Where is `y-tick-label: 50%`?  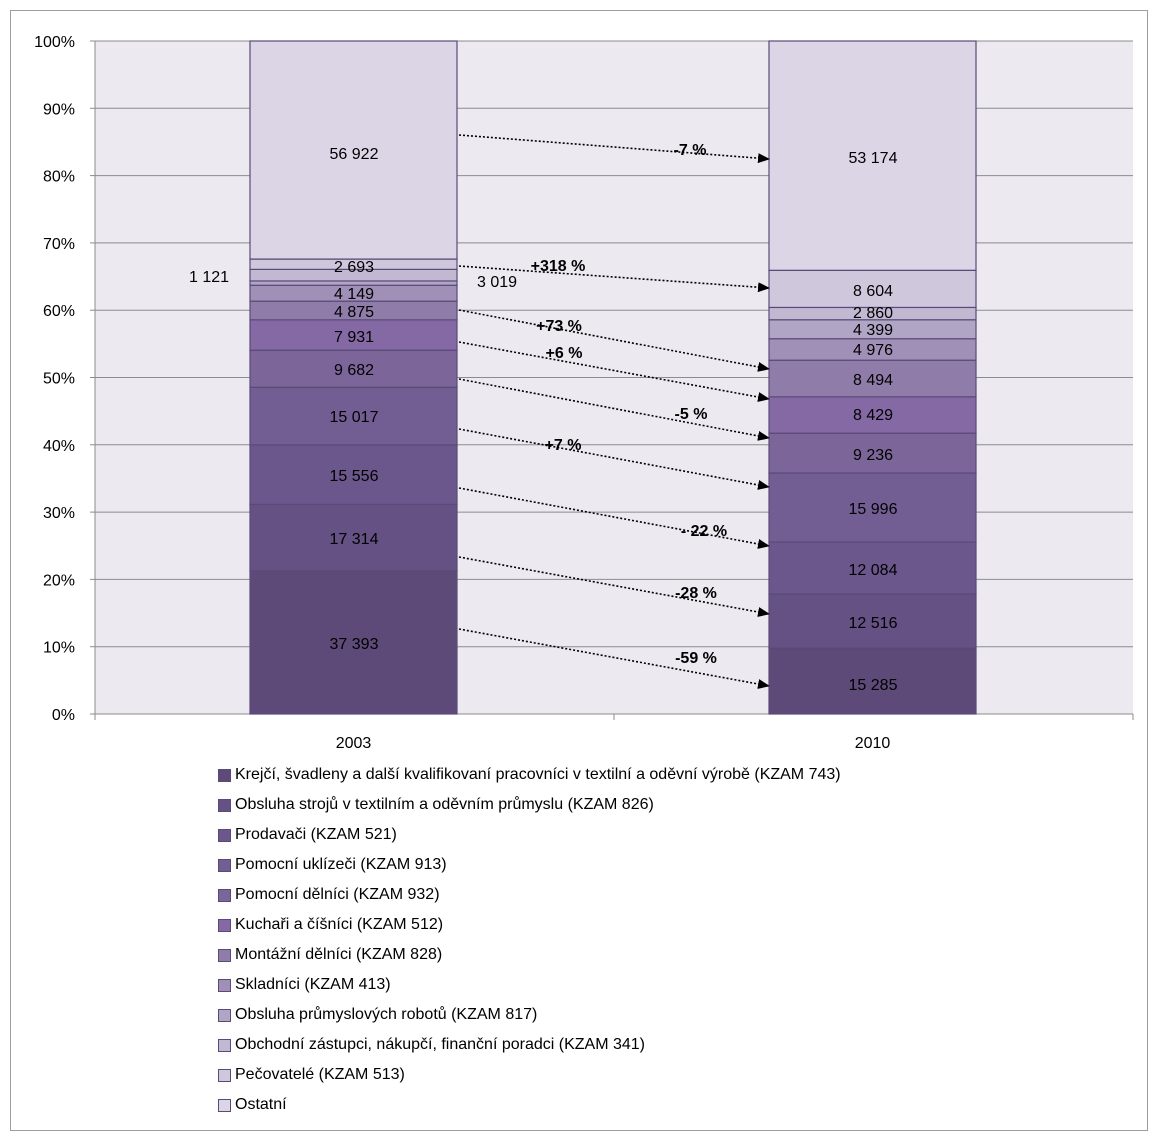 y-tick-label: 50% is located at coordinates (59, 379).